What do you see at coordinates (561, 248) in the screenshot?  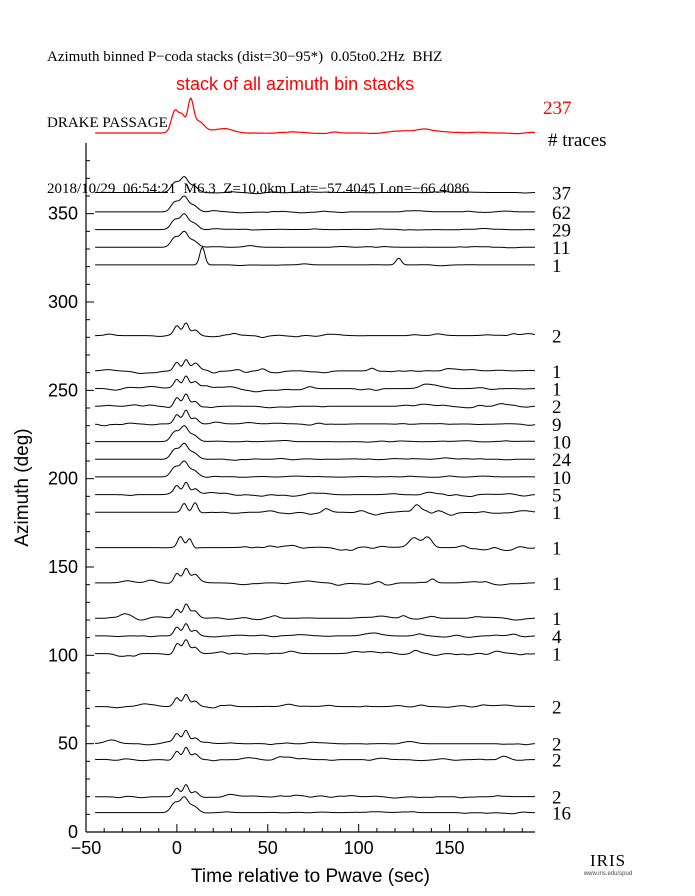 I see `trace-count: 11` at bounding box center [561, 248].